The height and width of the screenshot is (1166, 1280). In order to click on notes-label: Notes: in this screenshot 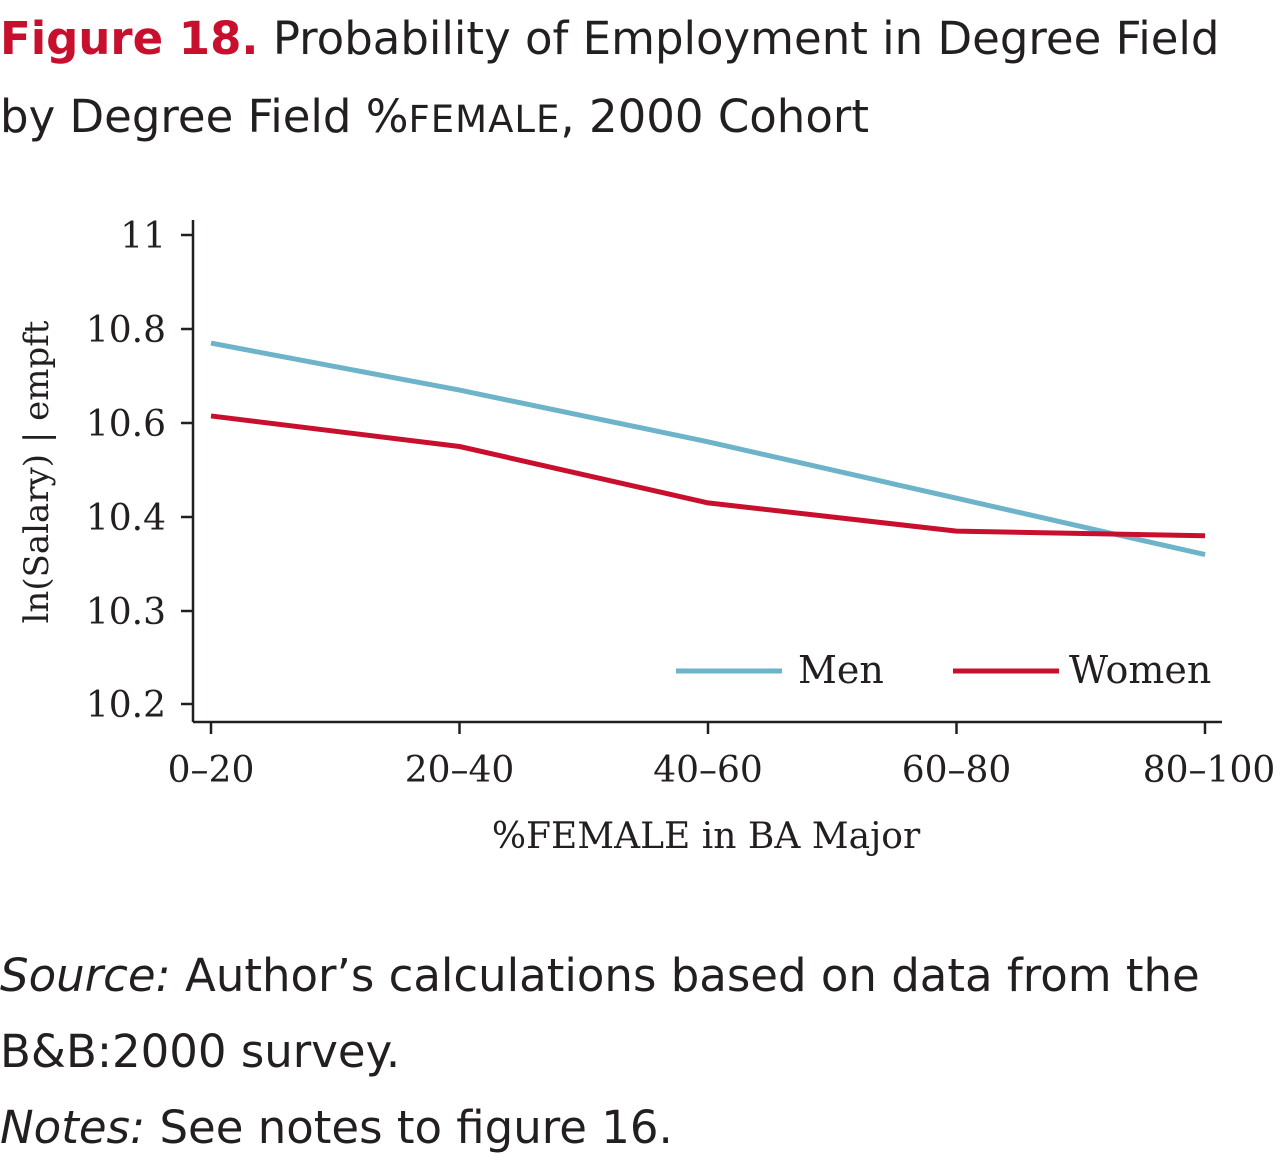, I will do `click(72, 1127)`.